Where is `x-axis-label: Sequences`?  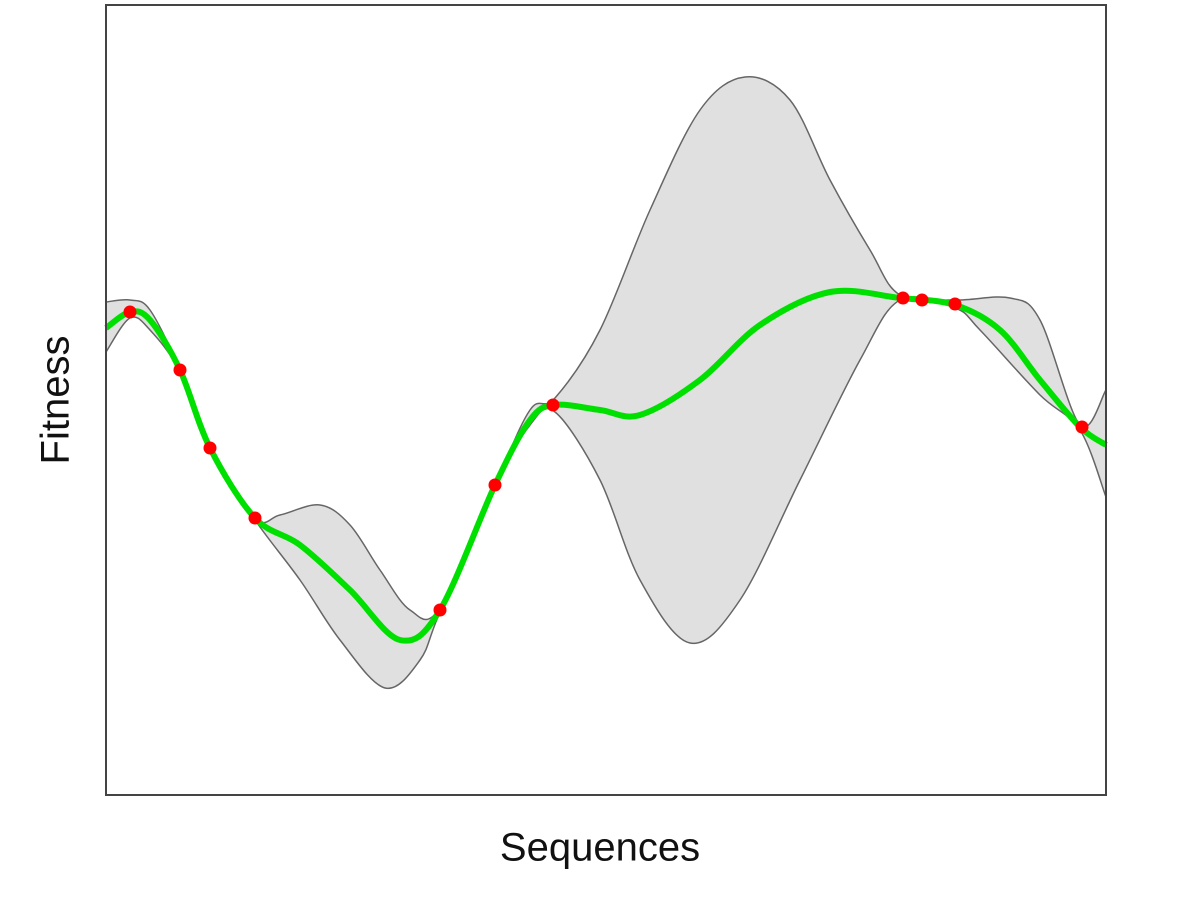 x-axis-label: Sequences is located at coordinates (600, 848).